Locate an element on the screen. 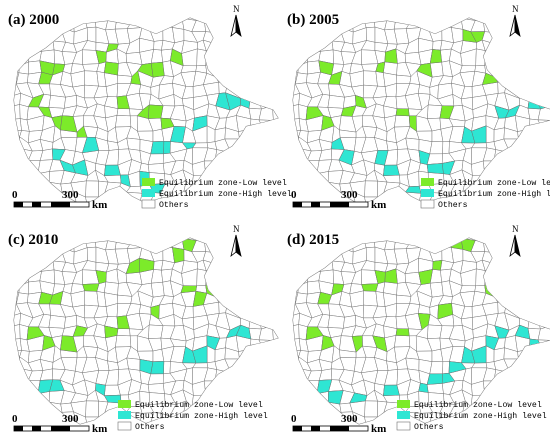 This screenshot has width=550, height=447. legend-swatch-others is located at coordinates (124, 426).